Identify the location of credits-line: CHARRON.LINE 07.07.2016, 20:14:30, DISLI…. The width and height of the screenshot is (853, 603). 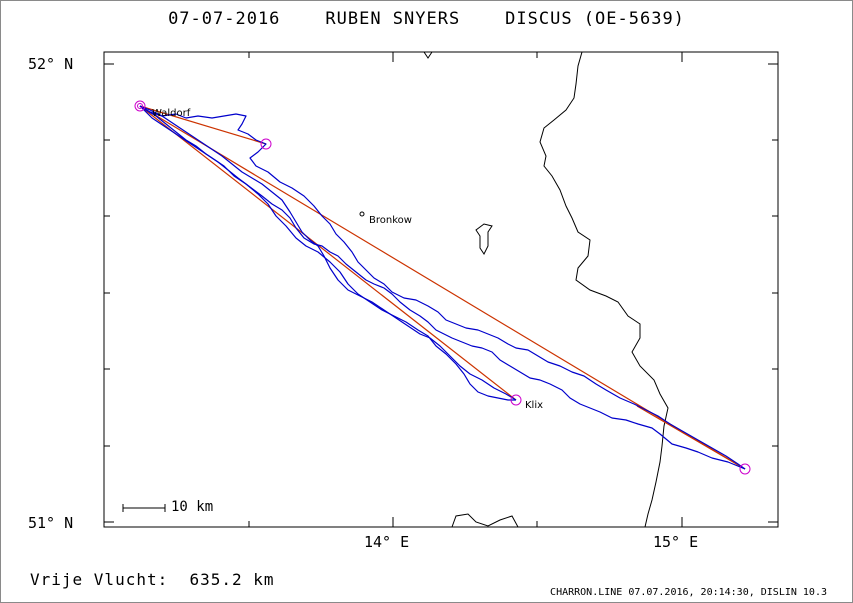
(688, 592).